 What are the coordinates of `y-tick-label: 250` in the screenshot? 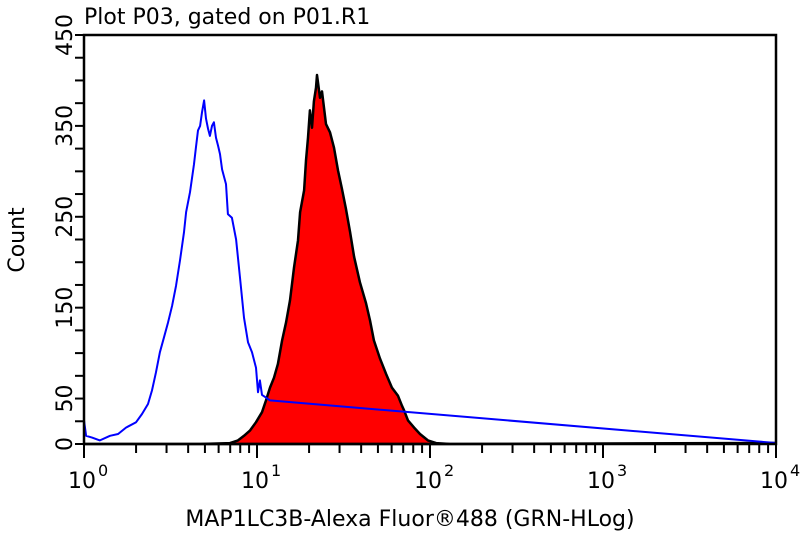 It's located at (65, 217).